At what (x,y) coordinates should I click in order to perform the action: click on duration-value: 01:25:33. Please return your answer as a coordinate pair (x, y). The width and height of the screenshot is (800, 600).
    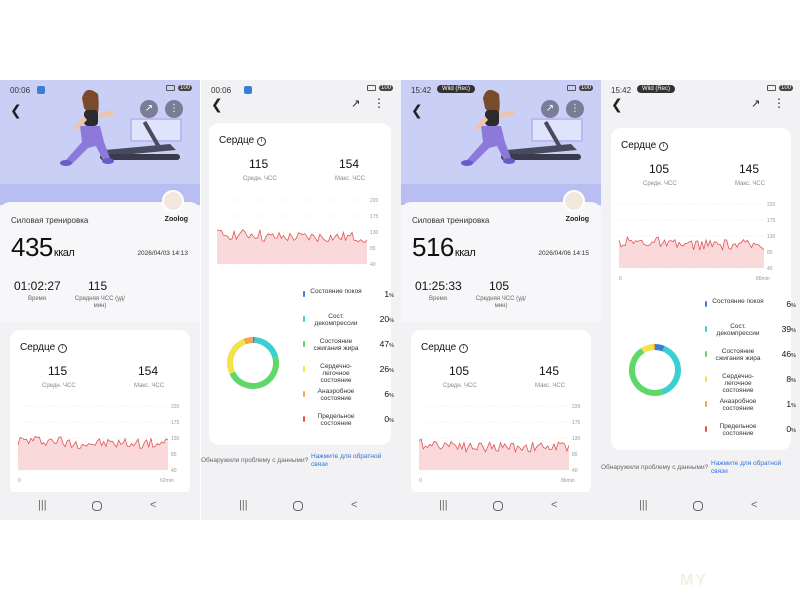
    Looking at the image, I should click on (438, 286).